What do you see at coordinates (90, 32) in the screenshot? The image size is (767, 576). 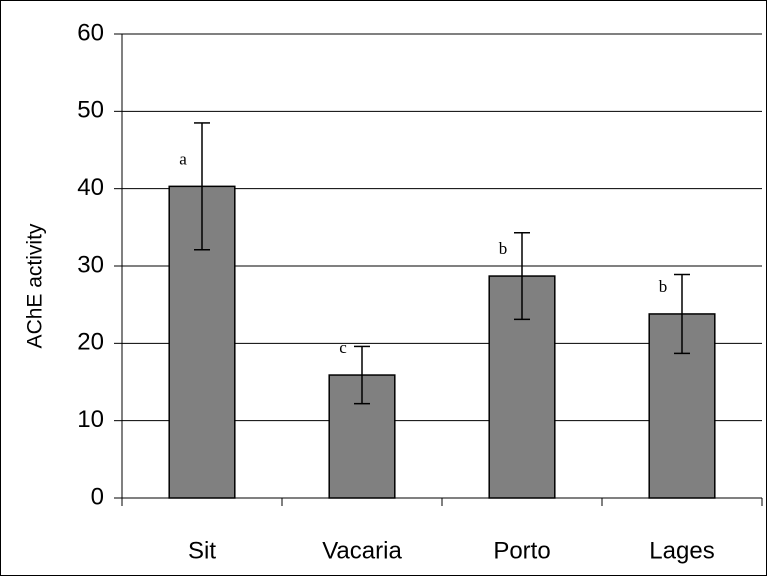 I see `y-tick-label: 60` at bounding box center [90, 32].